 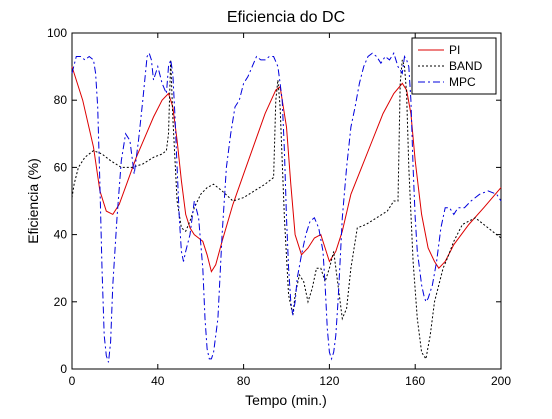 What do you see at coordinates (72, 381) in the screenshot?
I see `x-tick-label: 0` at bounding box center [72, 381].